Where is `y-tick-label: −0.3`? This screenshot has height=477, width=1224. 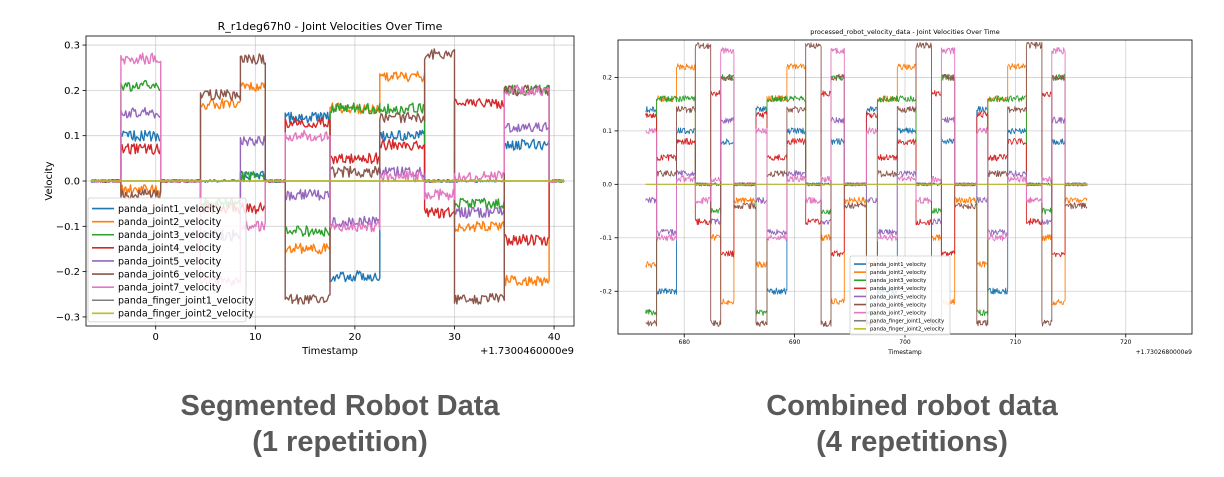
y-tick-label: −0.3 is located at coordinates (68, 317).